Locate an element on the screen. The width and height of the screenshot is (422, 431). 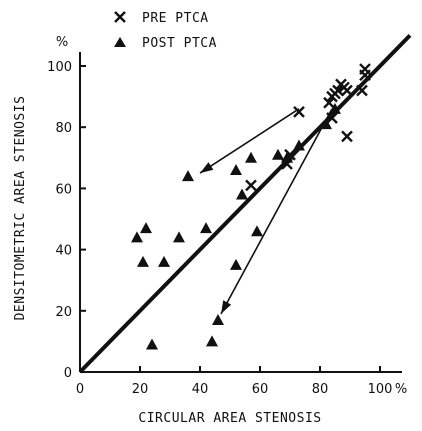
y-tick-label: 100 is located at coordinates (59, 67).